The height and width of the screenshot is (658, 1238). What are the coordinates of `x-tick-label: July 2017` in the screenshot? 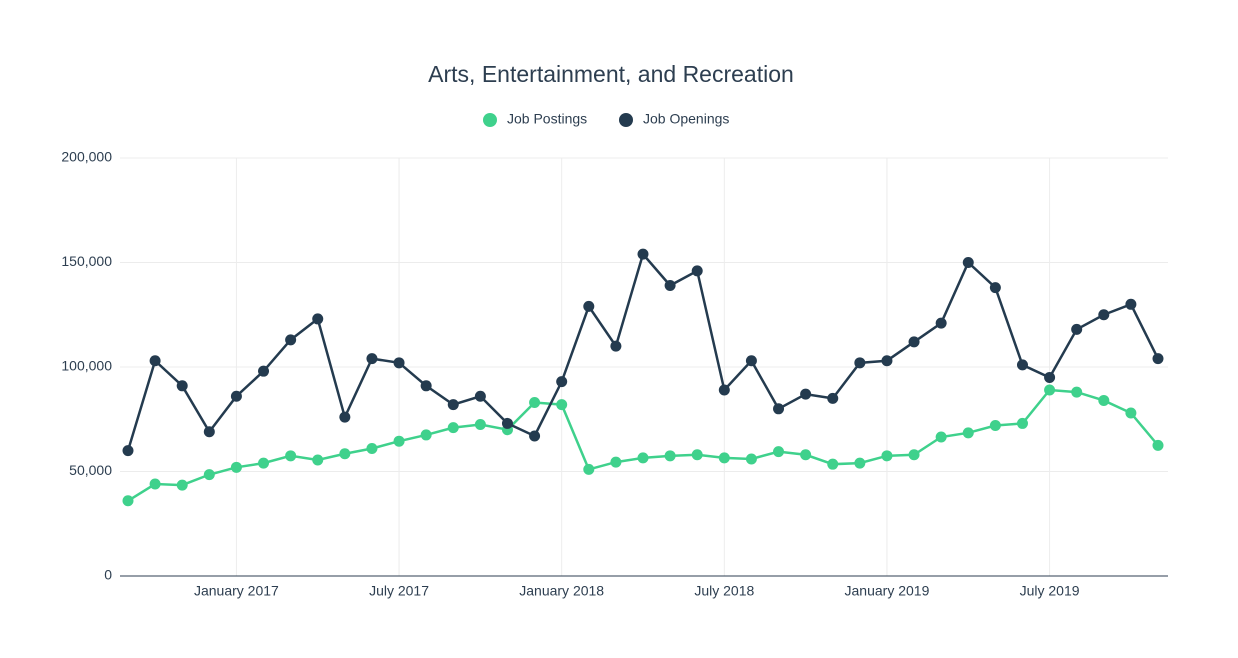 It's located at (399, 591).